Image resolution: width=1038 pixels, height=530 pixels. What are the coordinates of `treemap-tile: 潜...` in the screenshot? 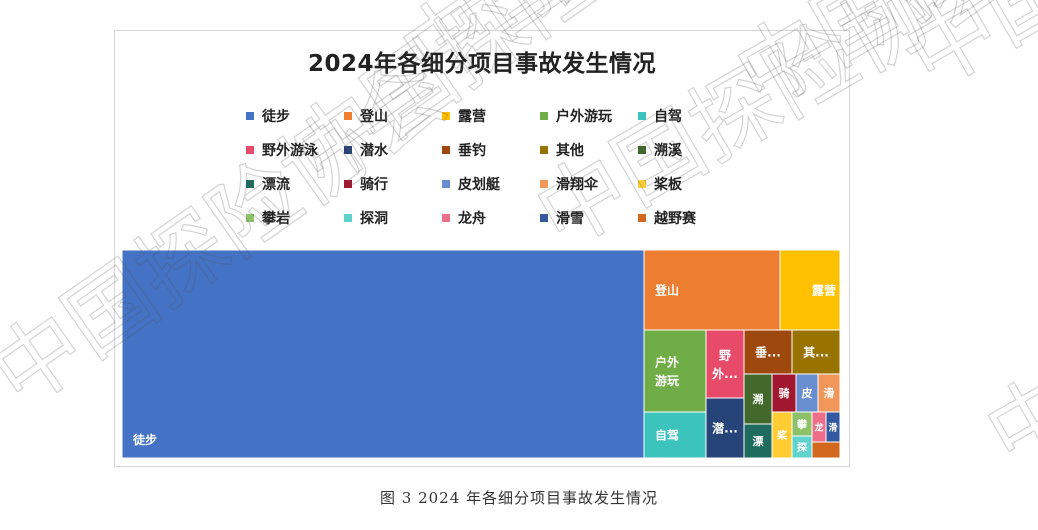 It's located at (725, 428).